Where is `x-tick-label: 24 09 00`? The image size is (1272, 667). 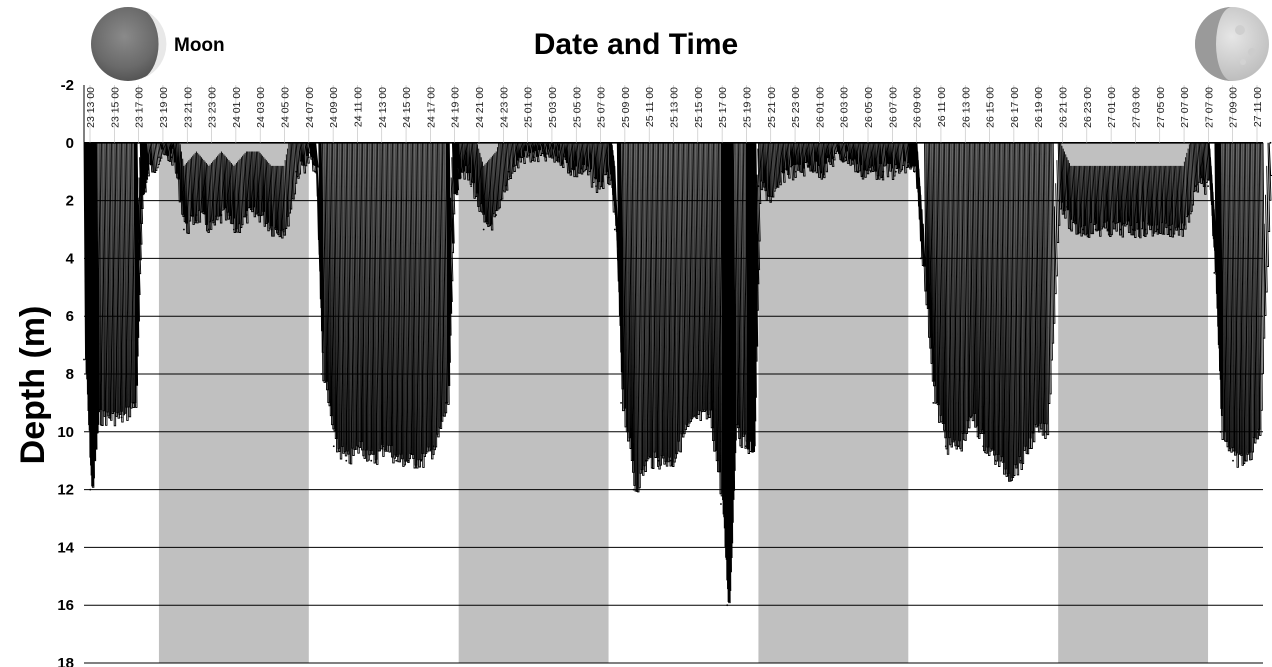 x-tick-label: 24 09 00 is located at coordinates (334, 107).